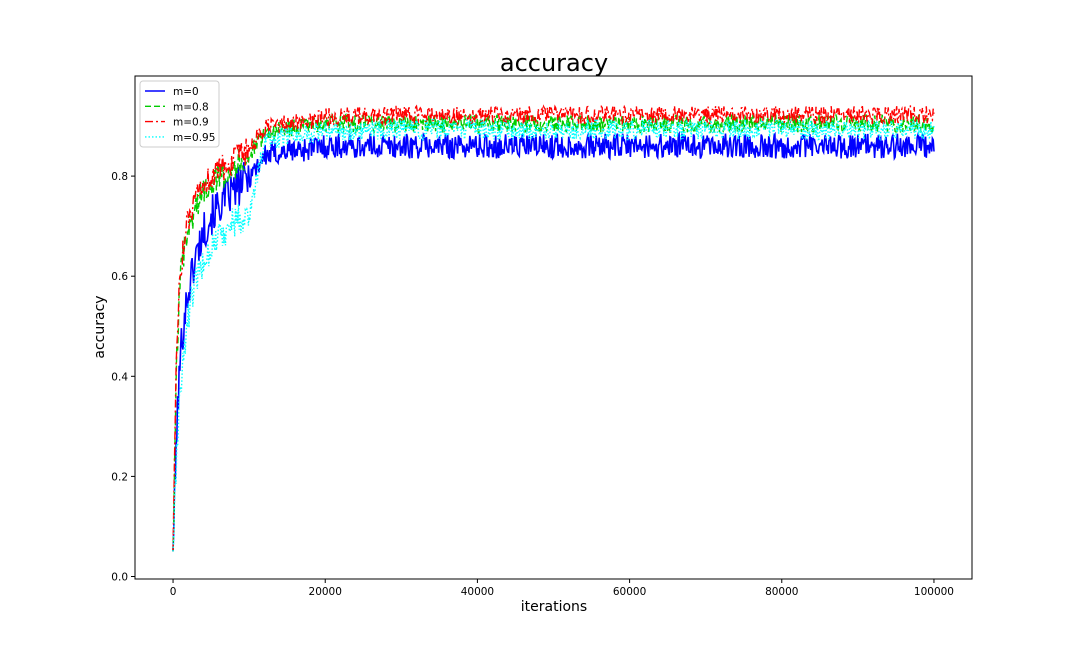  What do you see at coordinates (191, 123) in the screenshot?
I see `legend-label: m=0.9` at bounding box center [191, 123].